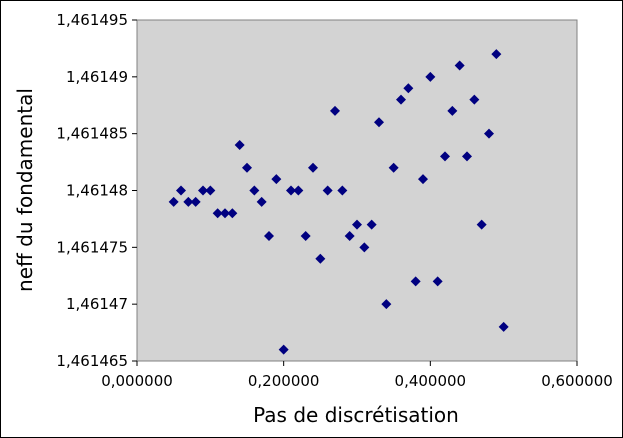 Image resolution: width=623 pixels, height=438 pixels. I want to click on y-tick-label: 1,461495, so click(92, 20).